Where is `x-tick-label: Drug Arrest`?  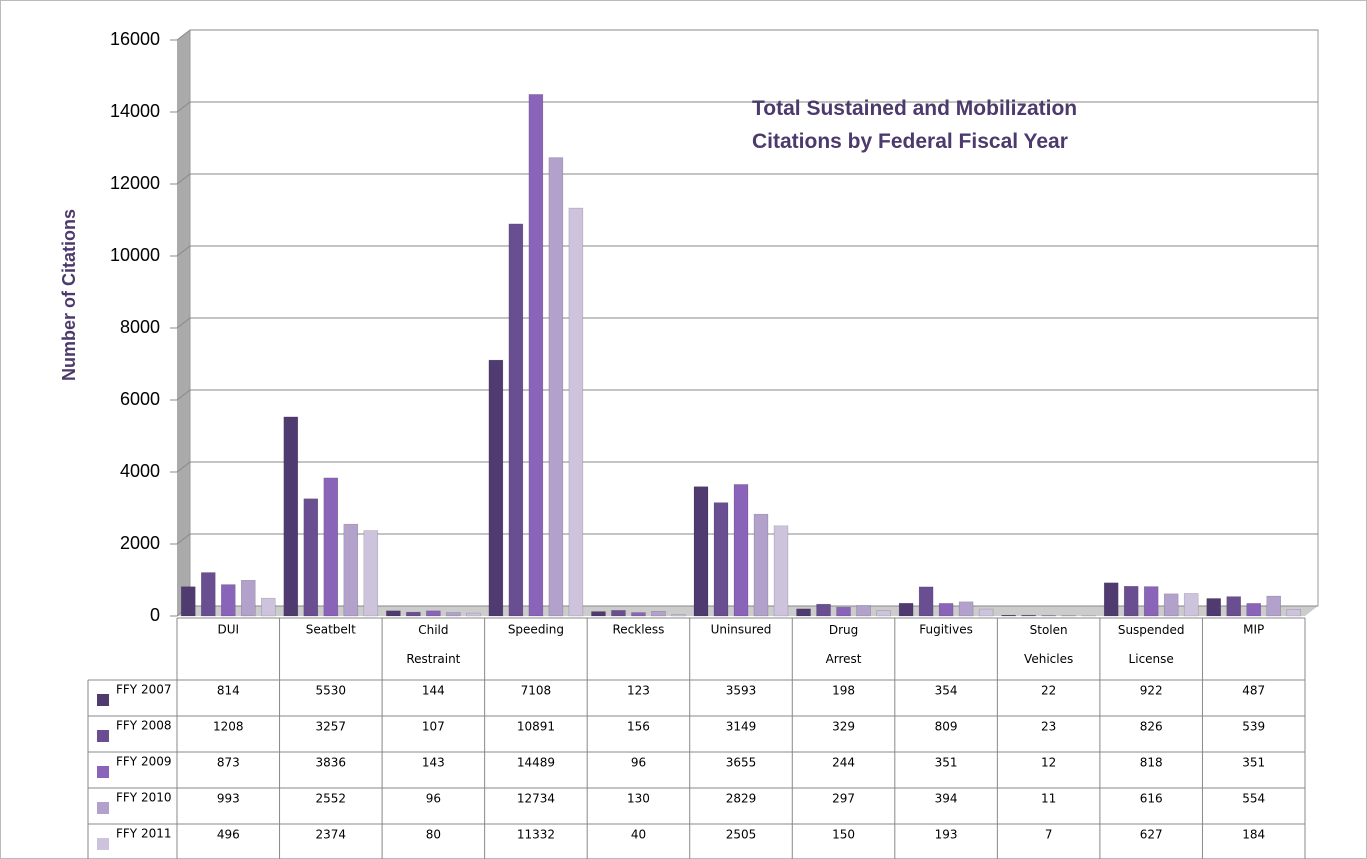 x-tick-label: Drug Arrest is located at coordinates (844, 644).